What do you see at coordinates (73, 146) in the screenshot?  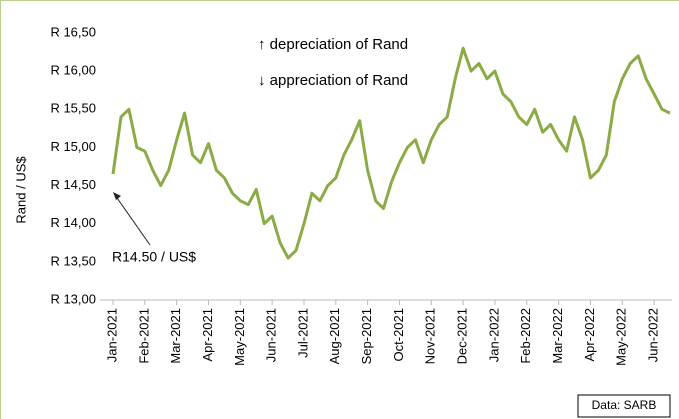 I see `y-tick-label: R 15,00` at bounding box center [73, 146].